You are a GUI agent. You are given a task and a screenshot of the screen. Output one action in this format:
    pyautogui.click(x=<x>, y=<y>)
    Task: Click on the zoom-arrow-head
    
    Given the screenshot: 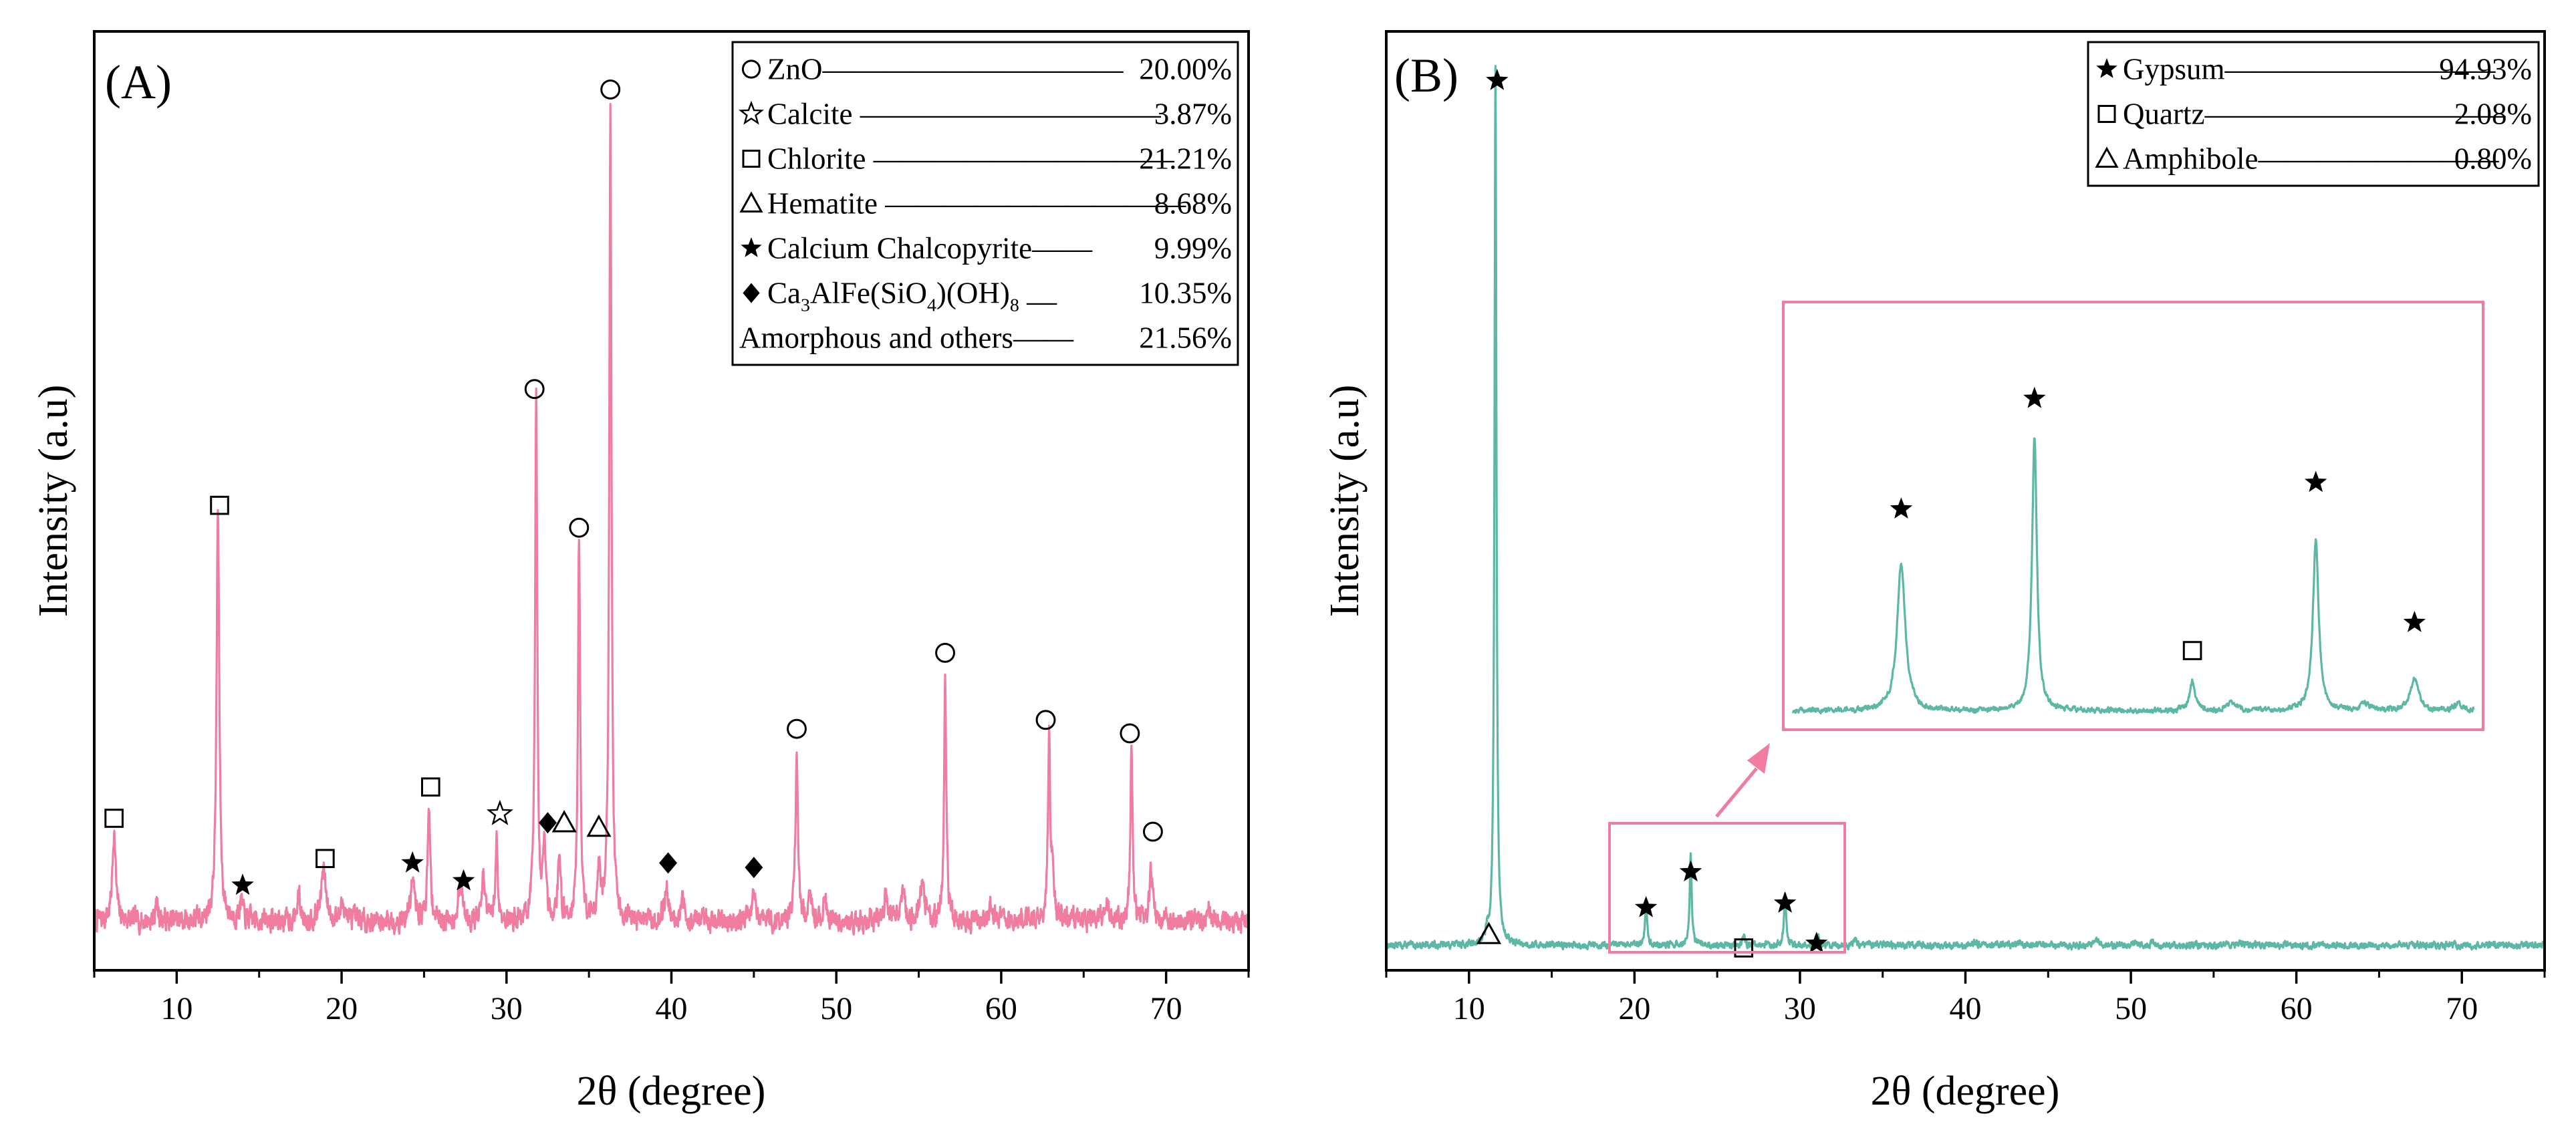 What is the action you would take?
    pyautogui.click(x=1759, y=759)
    